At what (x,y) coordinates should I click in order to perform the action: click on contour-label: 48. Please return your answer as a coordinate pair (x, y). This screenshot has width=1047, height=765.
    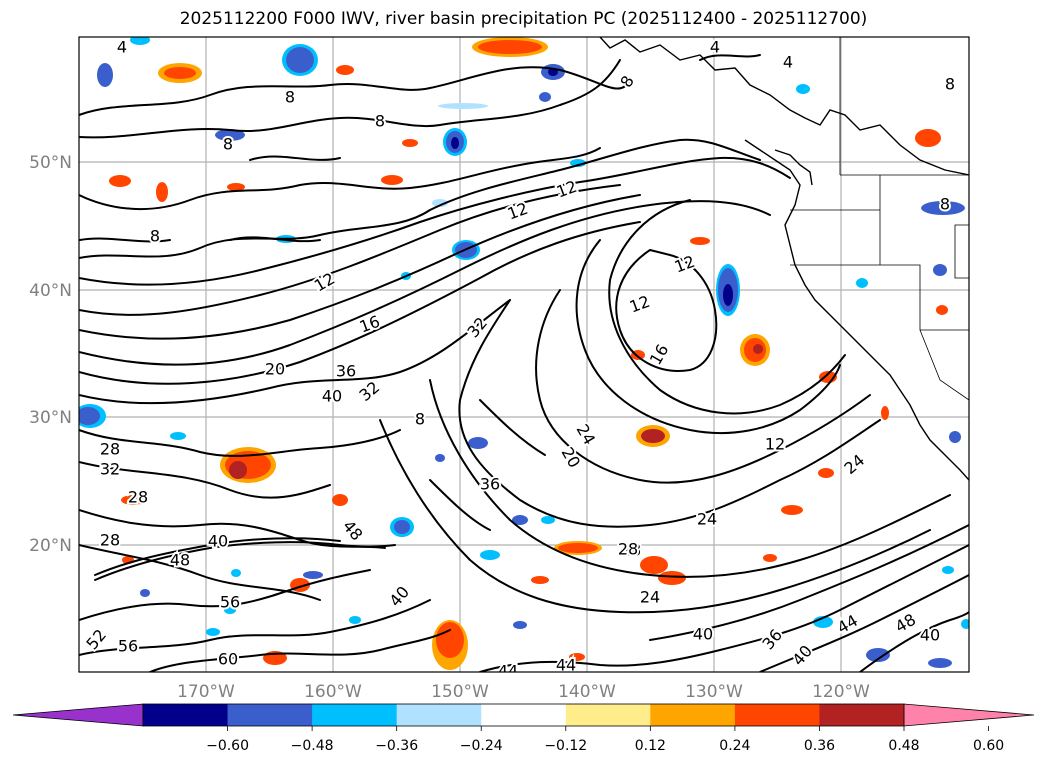
    Looking at the image, I should click on (180, 560).